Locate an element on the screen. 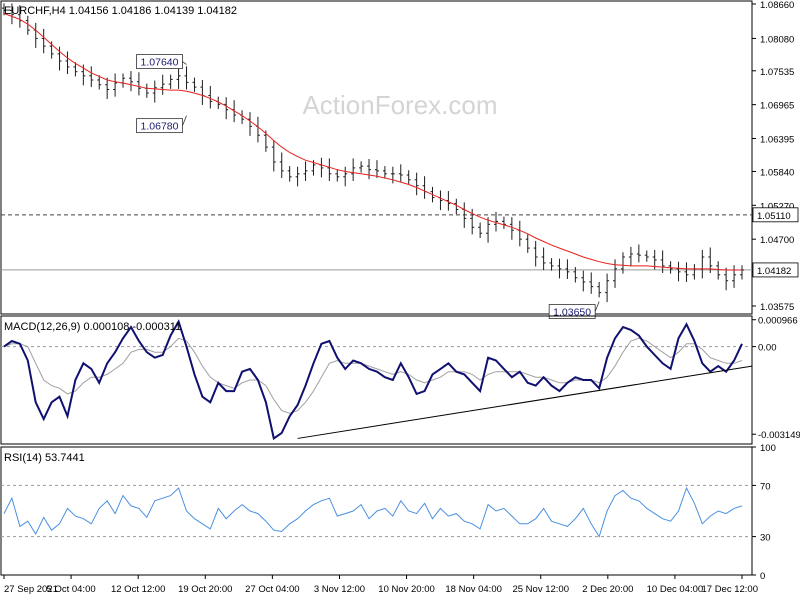 The height and width of the screenshot is (605, 800). rsi-y-tick-label: 30 is located at coordinates (765, 538).